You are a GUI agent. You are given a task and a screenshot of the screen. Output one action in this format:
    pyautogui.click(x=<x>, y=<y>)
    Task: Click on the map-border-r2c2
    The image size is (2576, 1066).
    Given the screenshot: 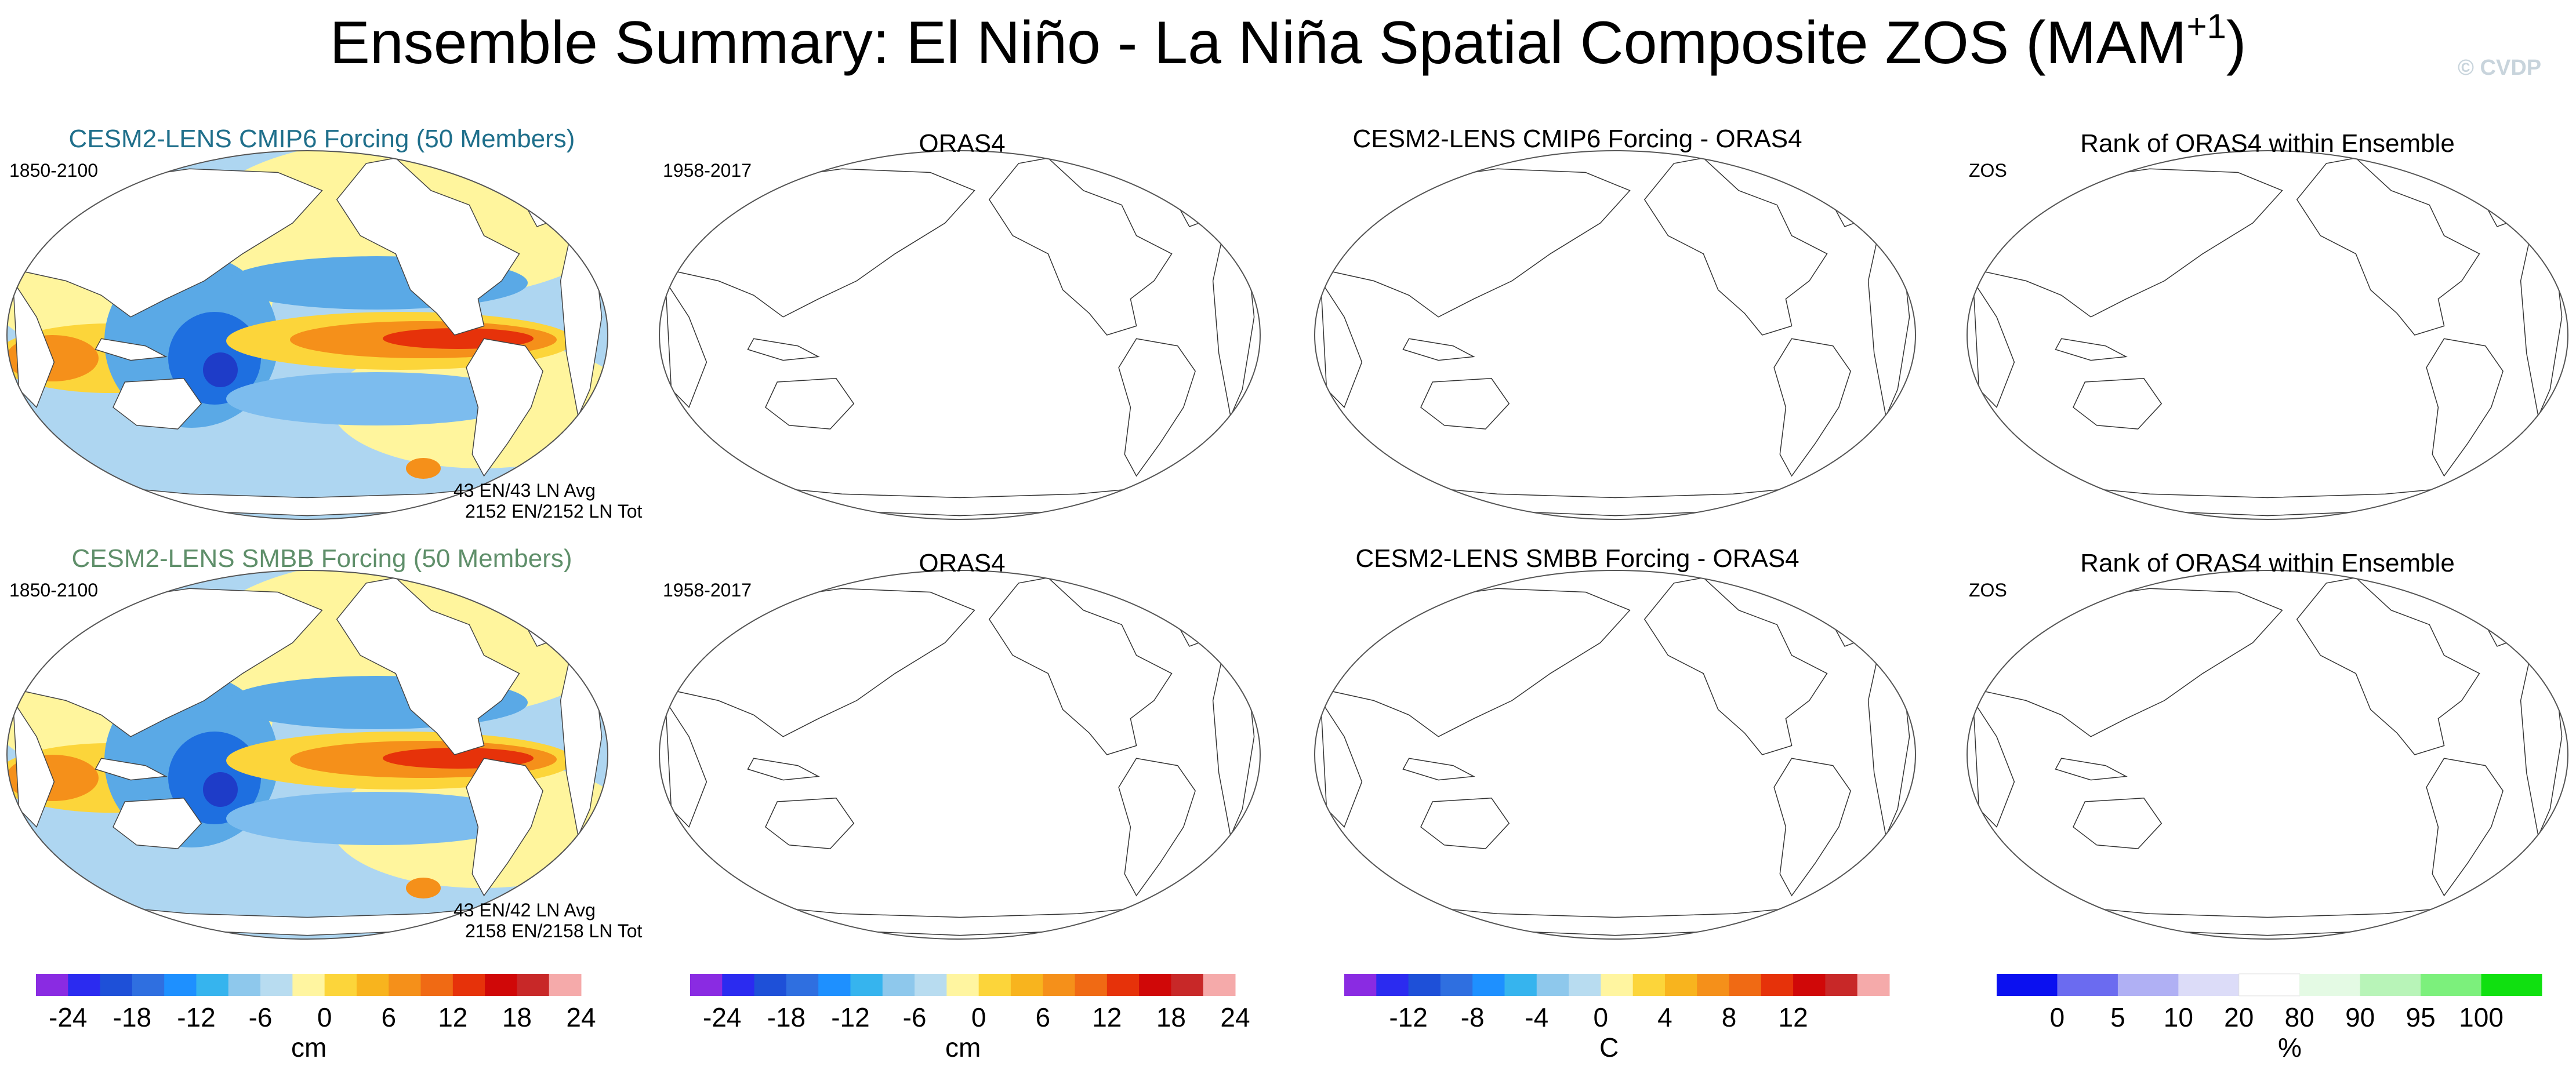 What is the action you would take?
    pyautogui.click(x=960, y=755)
    